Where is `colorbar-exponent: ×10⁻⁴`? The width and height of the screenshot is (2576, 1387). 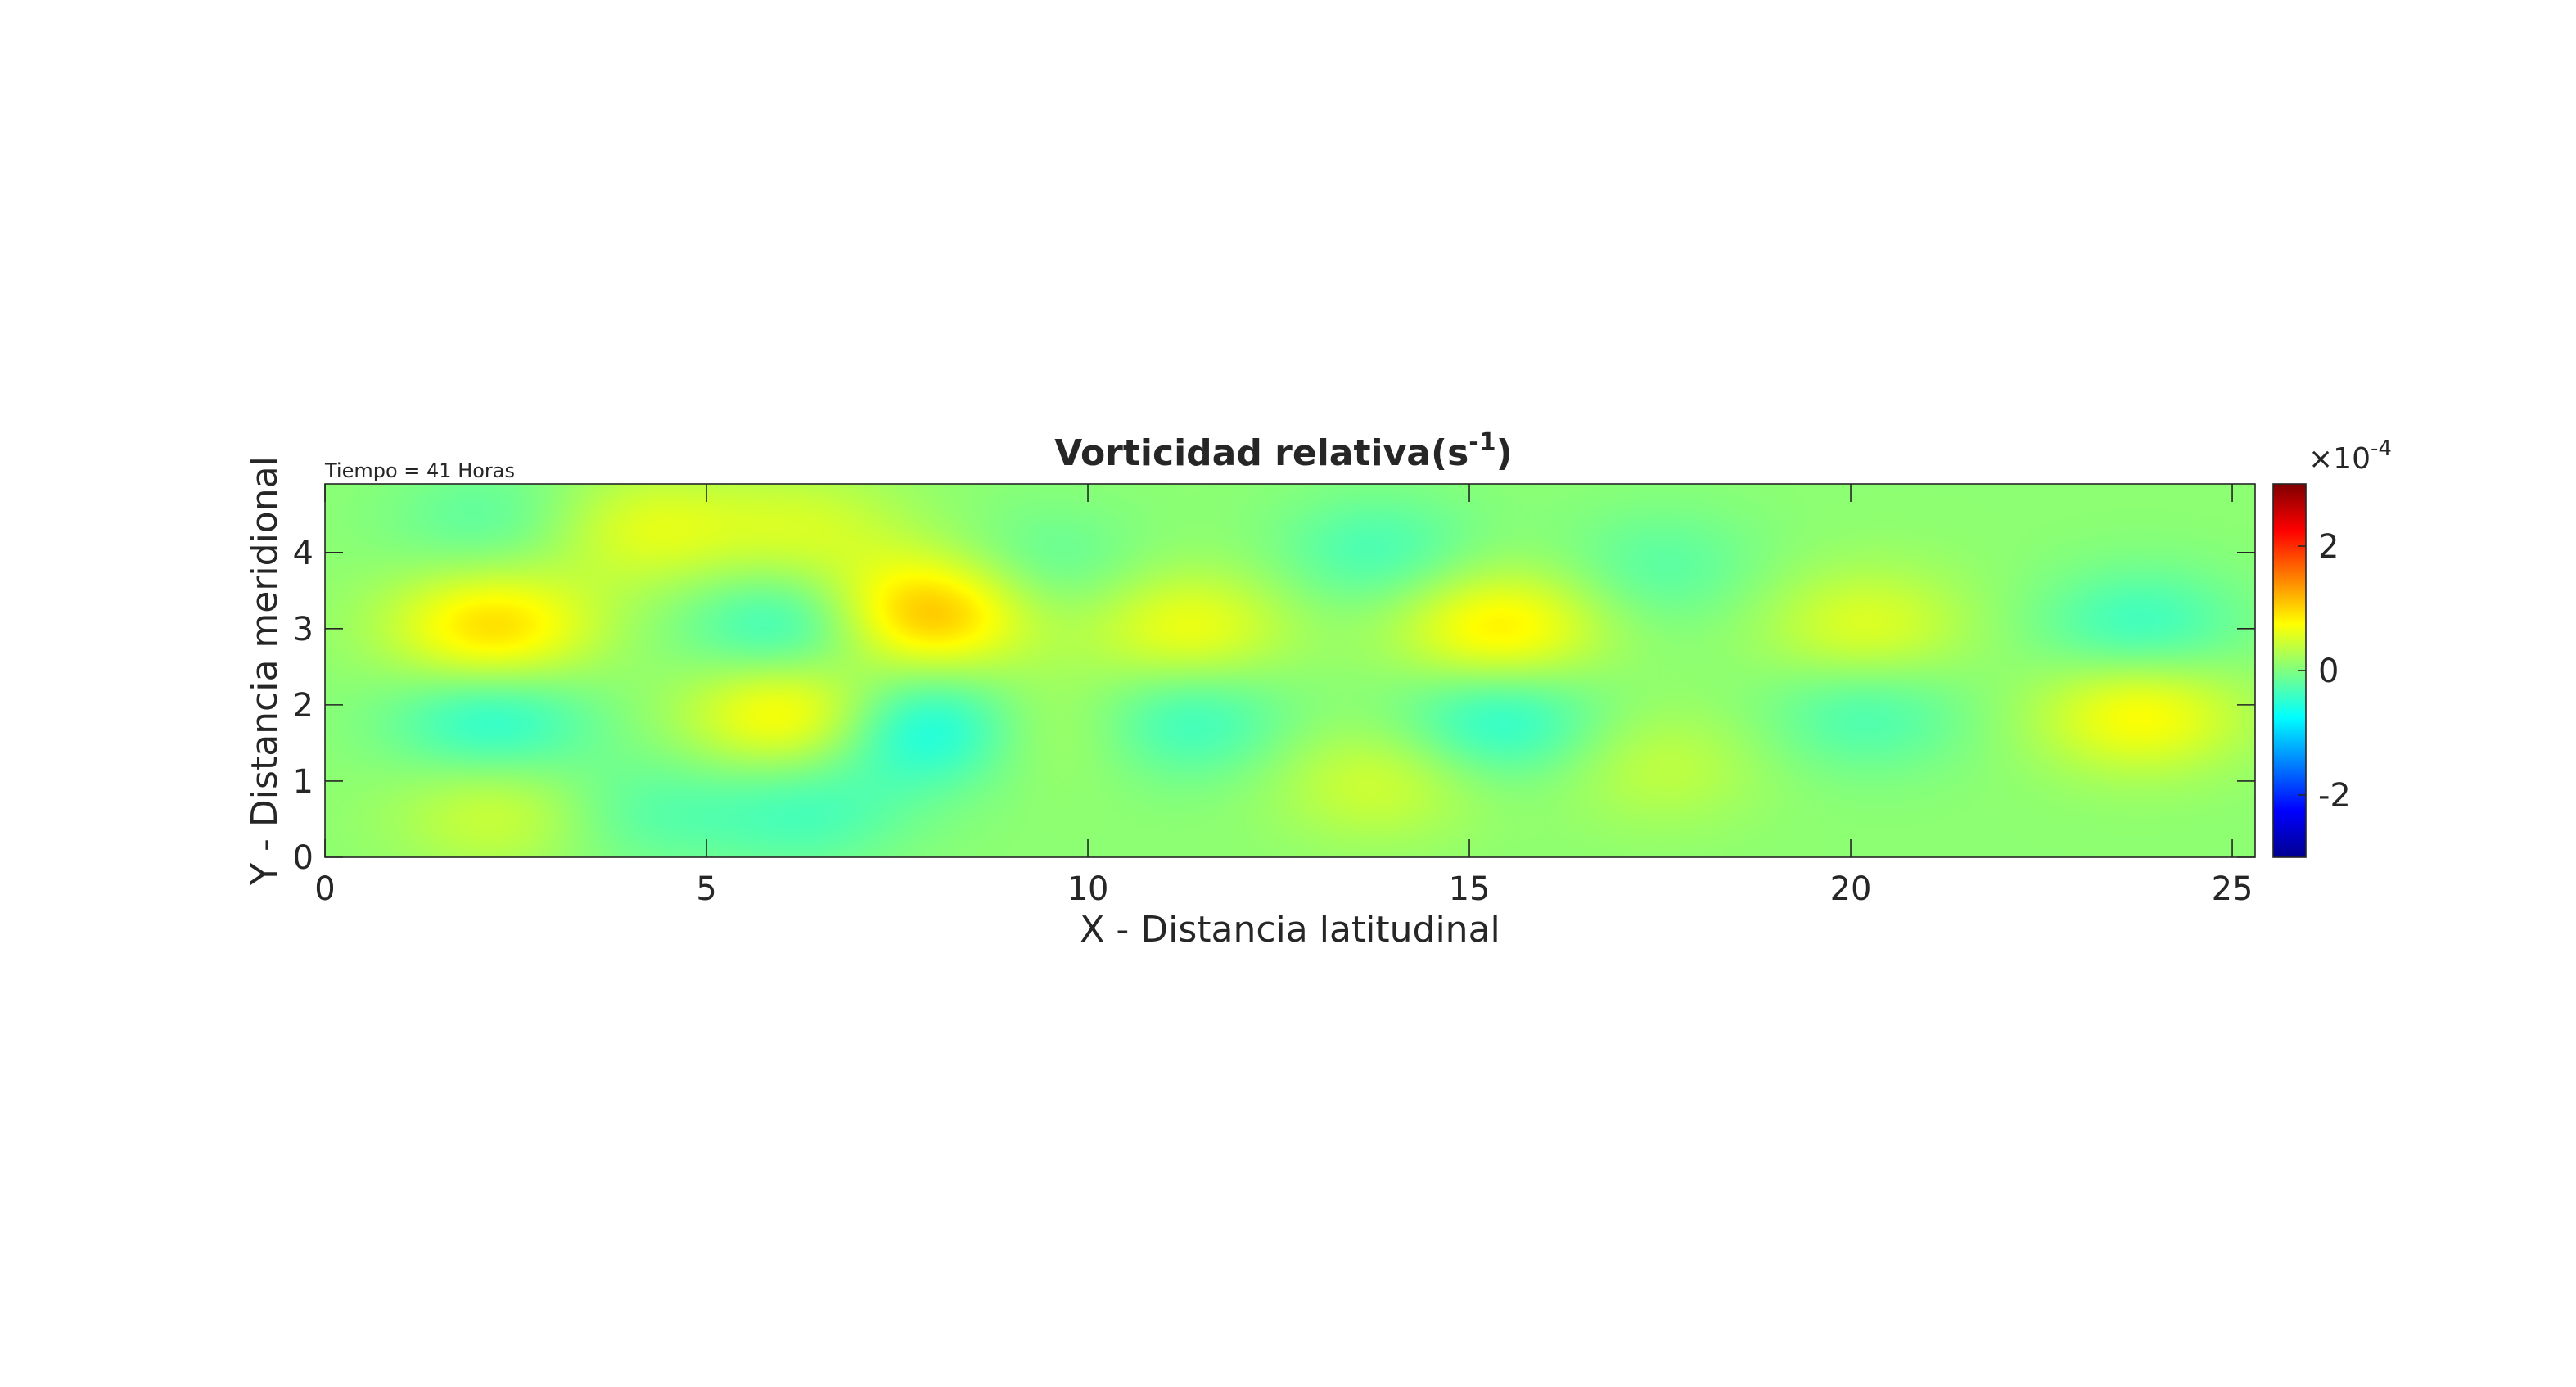
colorbar-exponent: ×10⁻⁴ is located at coordinates (2350, 456).